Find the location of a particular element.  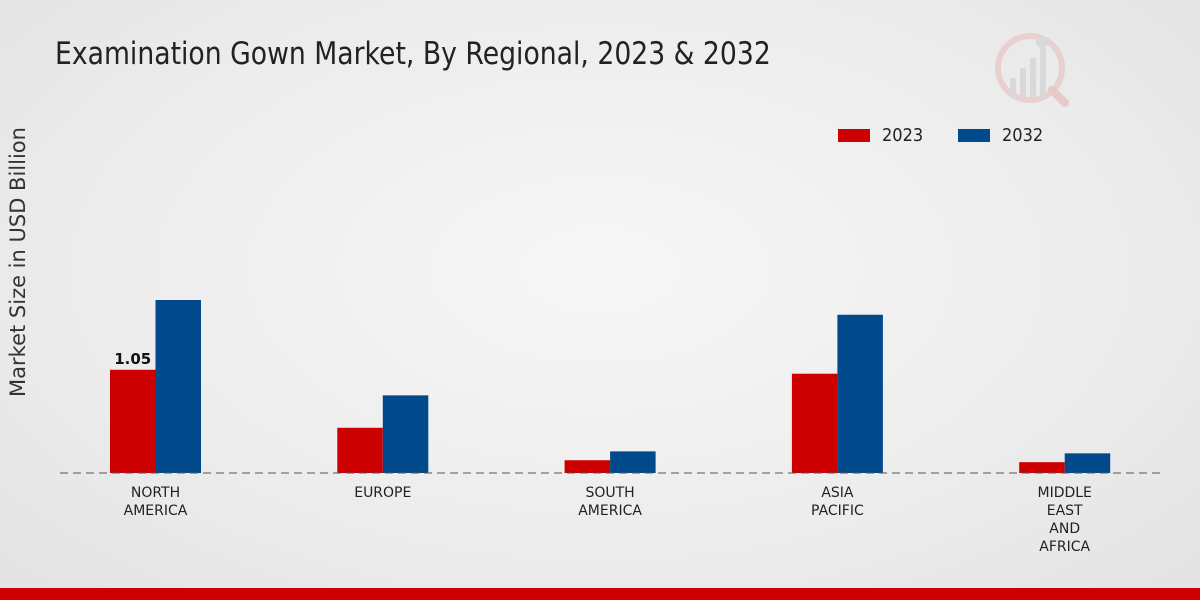

x-tick-label: EUROPE is located at coordinates (382, 493).